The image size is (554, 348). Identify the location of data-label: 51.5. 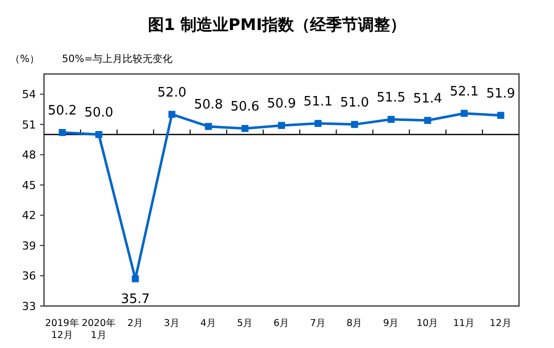
(391, 98).